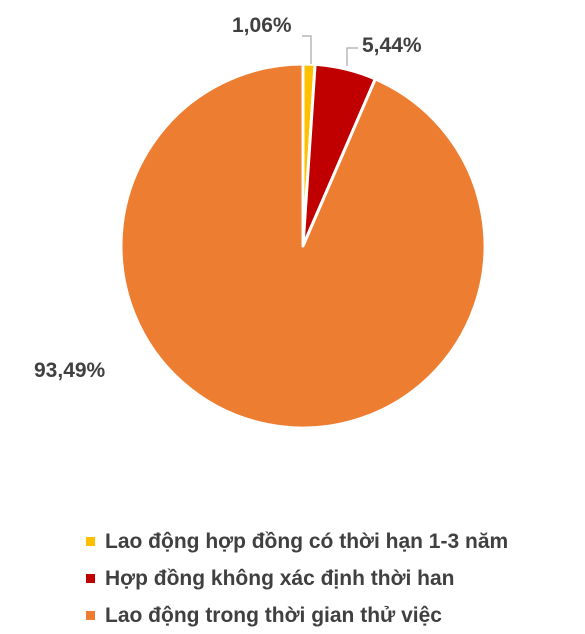 This screenshot has height=634, width=585. What do you see at coordinates (307, 541) in the screenshot?
I see `legend-label: Lao động hợp đồng có thời hạn 1-3 năm` at bounding box center [307, 541].